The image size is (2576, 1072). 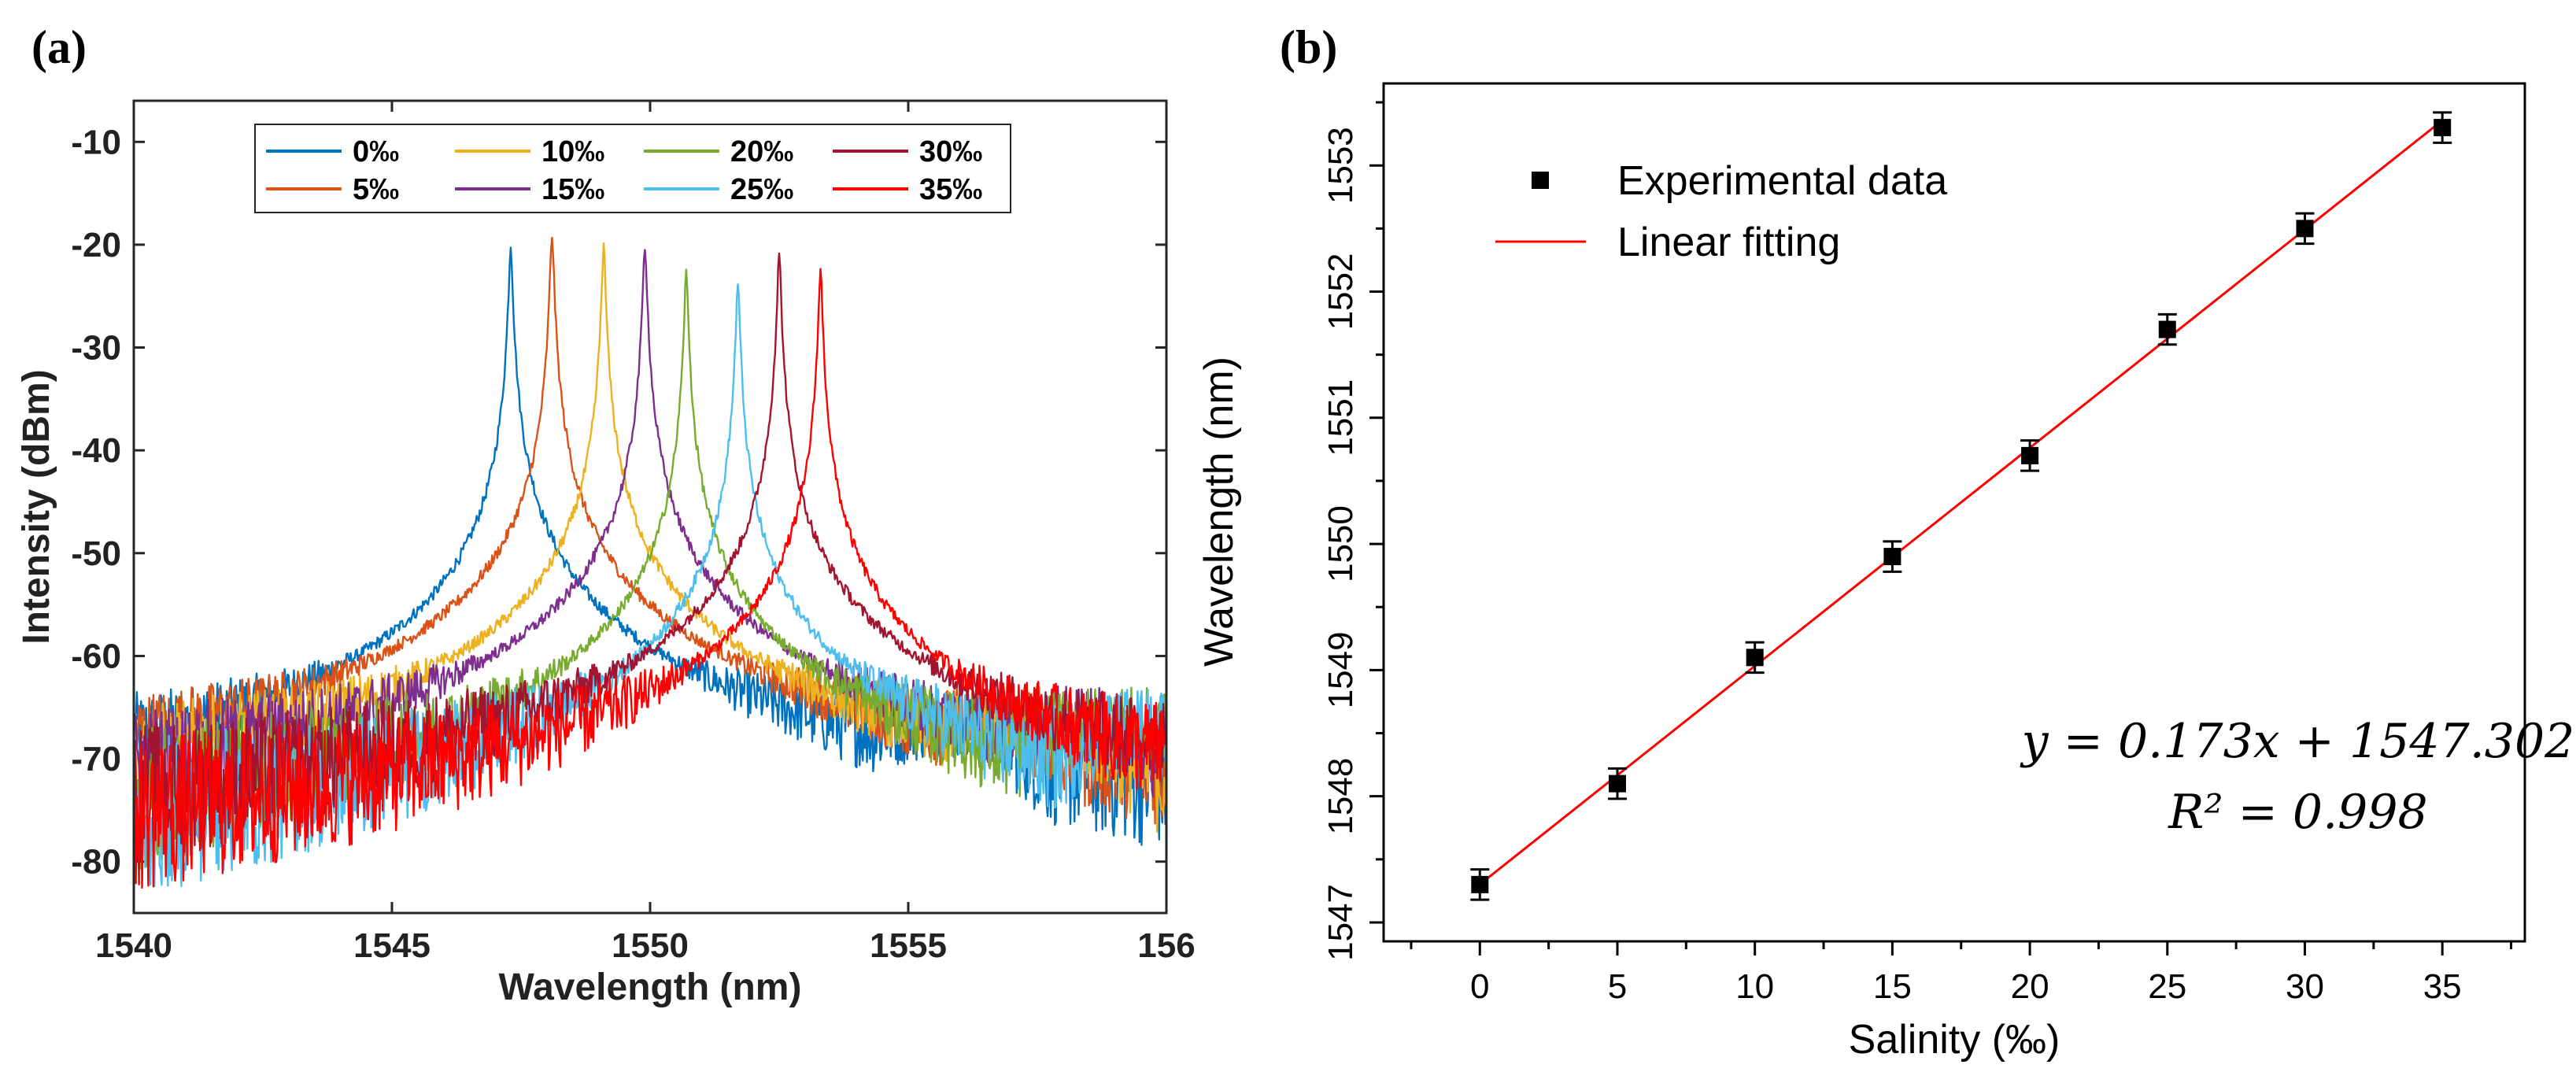 What do you see at coordinates (1166, 945) in the screenshot?
I see `panel-a-x-tick-label: 156` at bounding box center [1166, 945].